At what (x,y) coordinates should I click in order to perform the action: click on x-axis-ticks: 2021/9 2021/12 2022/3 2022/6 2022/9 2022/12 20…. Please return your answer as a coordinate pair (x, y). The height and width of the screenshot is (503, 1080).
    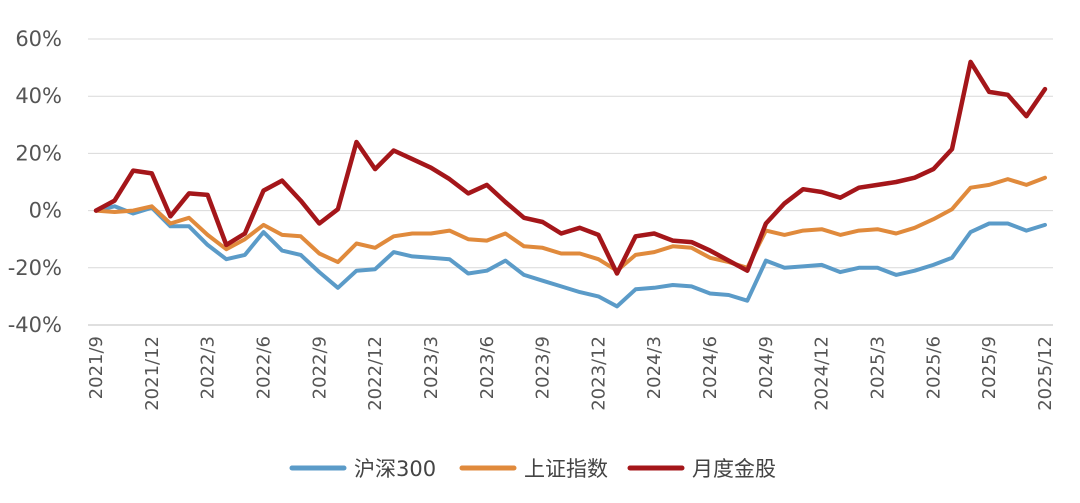
    Looking at the image, I should click on (571, 373).